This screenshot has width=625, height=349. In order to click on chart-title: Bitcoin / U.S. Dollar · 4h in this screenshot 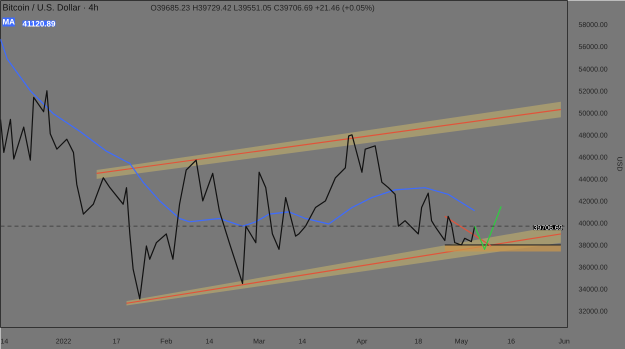, I will do `click(50, 7)`.